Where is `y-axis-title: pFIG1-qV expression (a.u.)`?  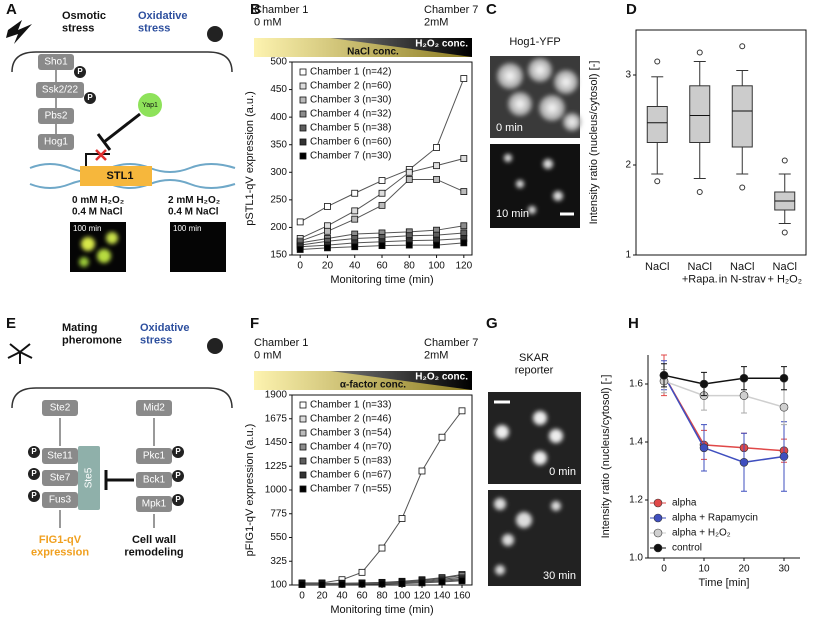 y-axis-title: pFIG1-qV expression (a.u.) is located at coordinates (250, 490).